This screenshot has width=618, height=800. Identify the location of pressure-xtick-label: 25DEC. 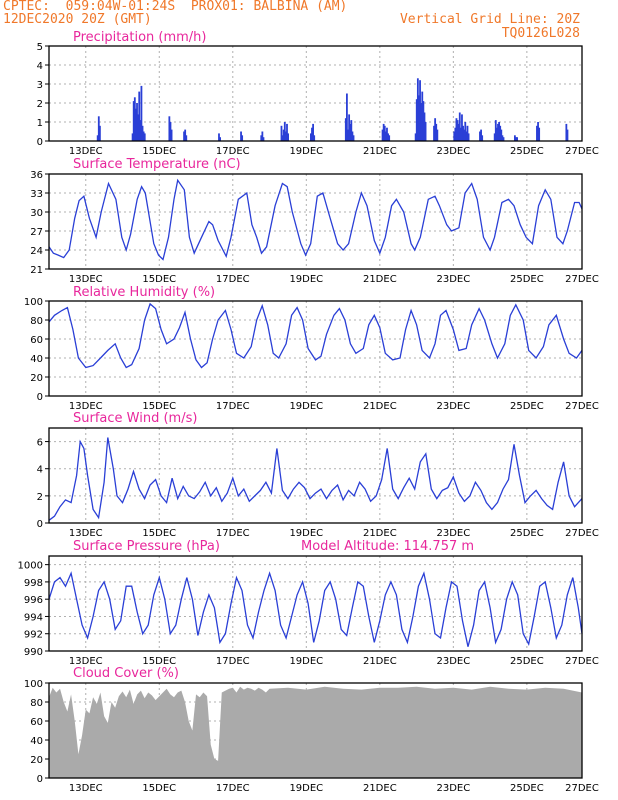
(527, 661).